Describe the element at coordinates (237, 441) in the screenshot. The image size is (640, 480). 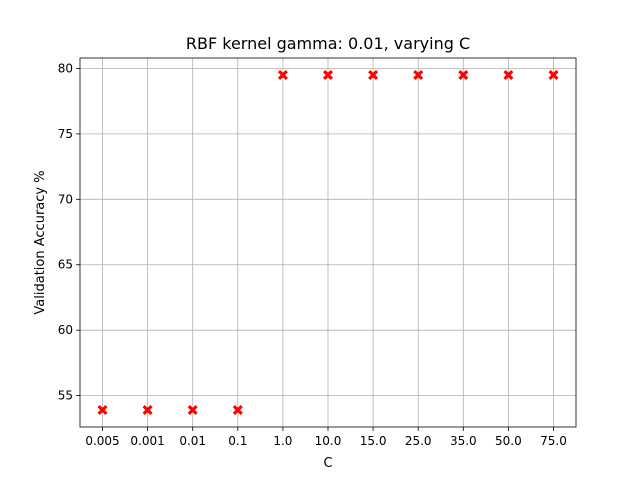
I see `x-tick-label: 0.1` at that location.